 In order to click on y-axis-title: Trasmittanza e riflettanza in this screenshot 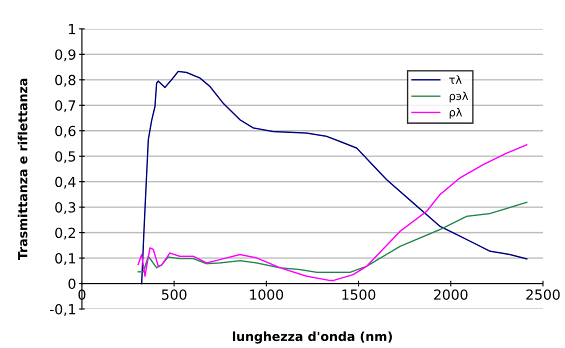, I will do `click(23, 169)`.